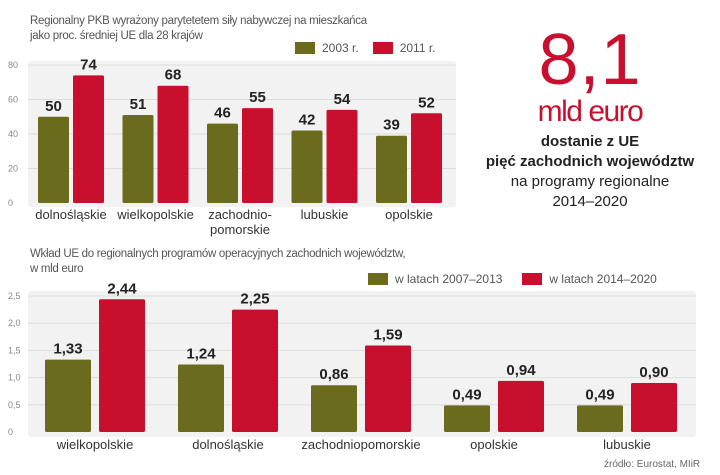 This screenshot has height=475, width=720. I want to click on chart1-value-label: 68, so click(173, 75).